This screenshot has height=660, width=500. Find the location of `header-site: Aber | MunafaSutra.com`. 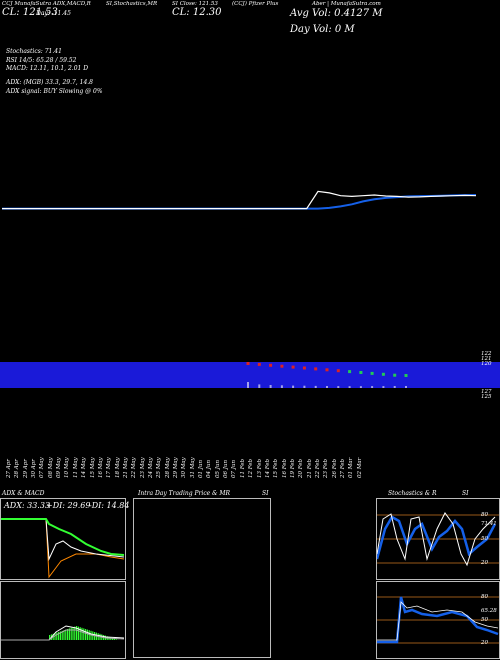

header-site: Aber | MunafaSutra.com is located at coordinates (346, 4).